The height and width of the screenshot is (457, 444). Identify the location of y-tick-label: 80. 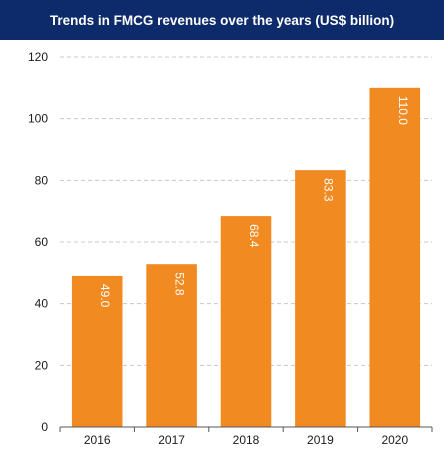
(42, 180).